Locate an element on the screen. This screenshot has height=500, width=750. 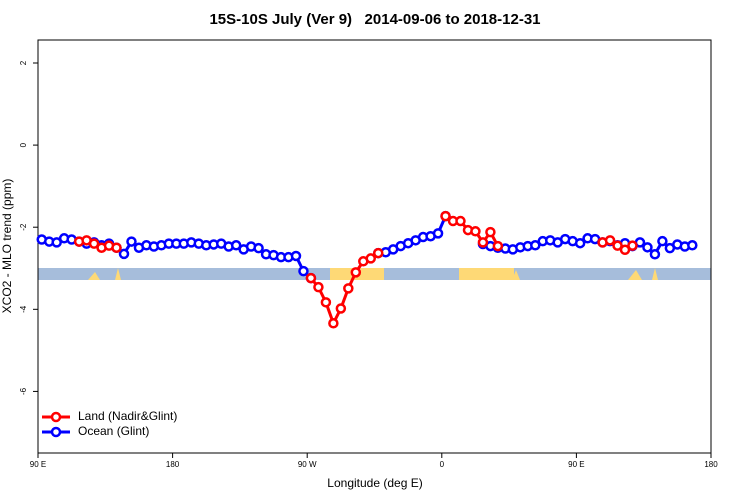
x-axis-label: Longitude (deg E) is located at coordinates (374, 483).